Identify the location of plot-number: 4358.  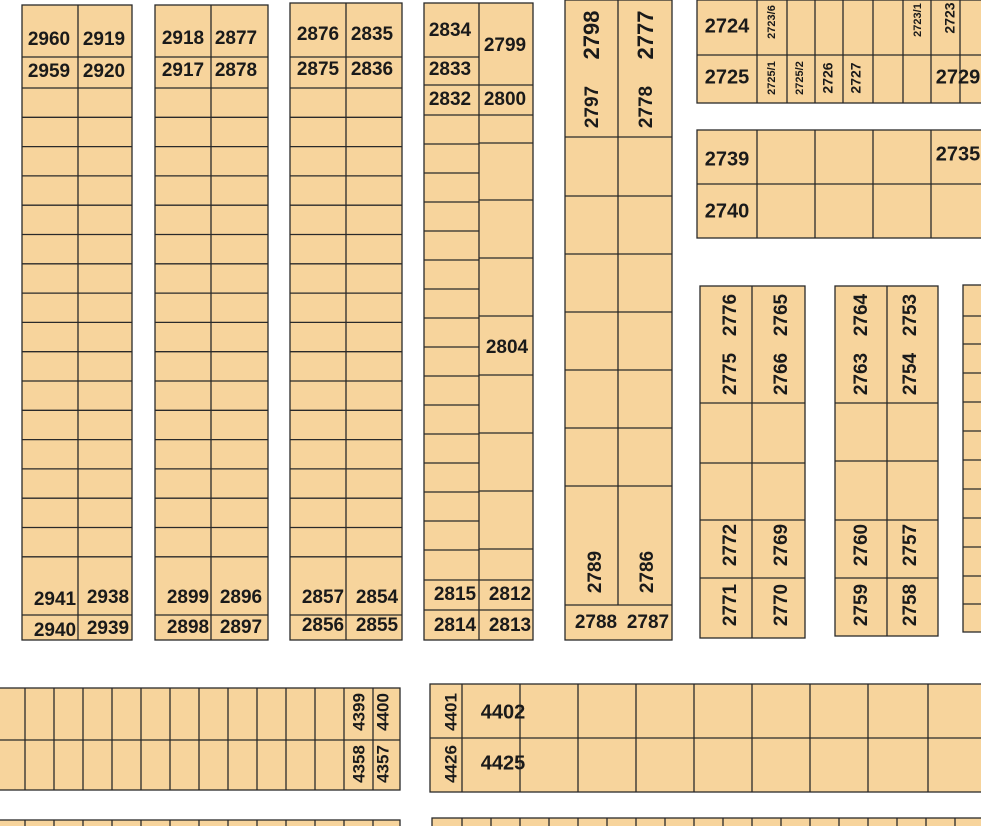
(358, 764).